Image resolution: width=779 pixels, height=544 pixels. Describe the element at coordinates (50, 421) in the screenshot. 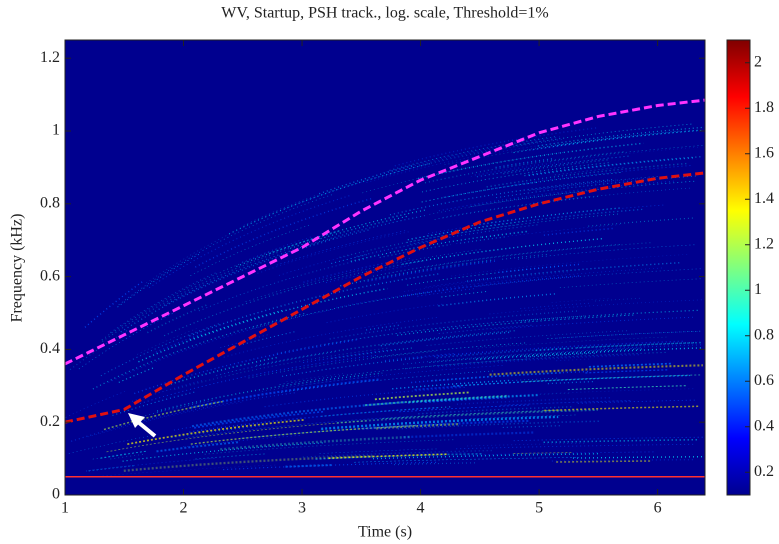

I see `y-tick-label: 0.2` at that location.